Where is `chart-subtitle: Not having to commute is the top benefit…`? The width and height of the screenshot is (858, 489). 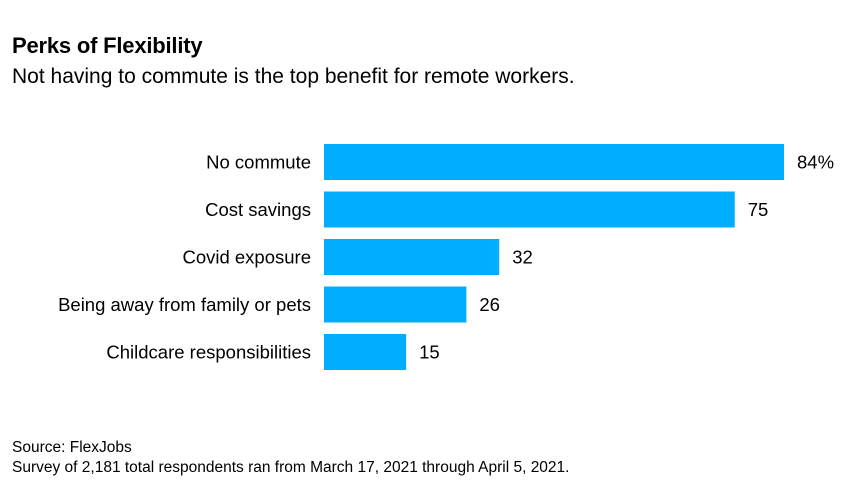
chart-subtitle: Not having to commute is the top benefit… is located at coordinates (293, 76).